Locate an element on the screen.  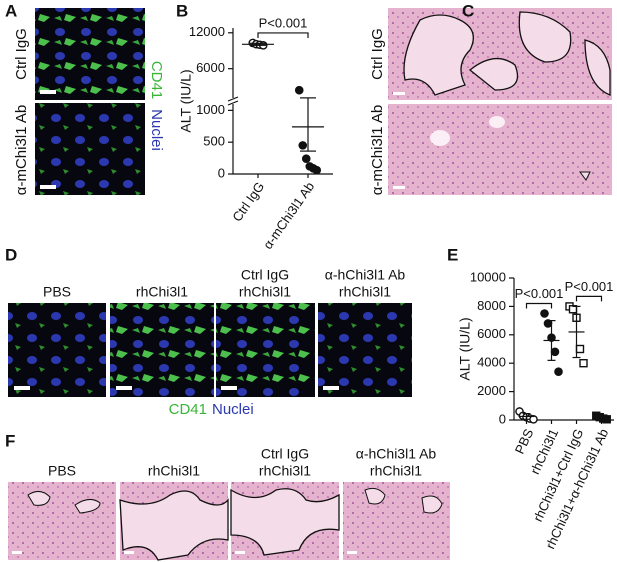
y-tick-label: 500 is located at coordinates (214, 141).